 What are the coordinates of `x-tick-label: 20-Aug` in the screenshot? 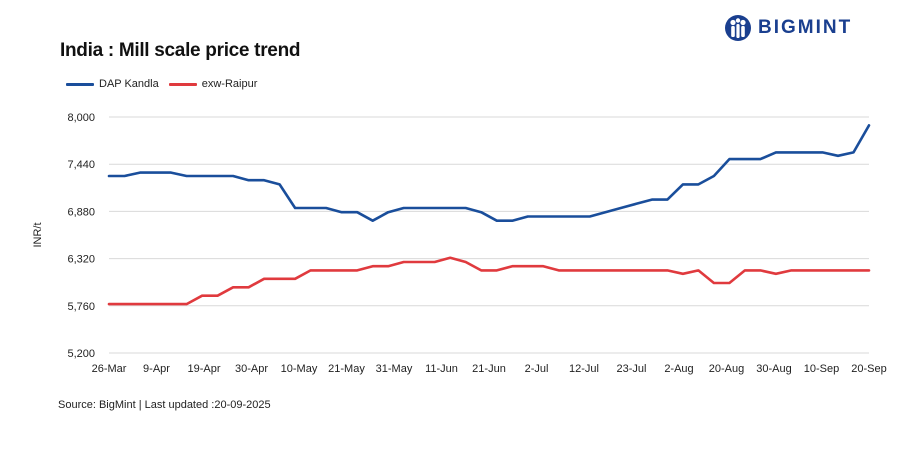 It's located at (726, 369).